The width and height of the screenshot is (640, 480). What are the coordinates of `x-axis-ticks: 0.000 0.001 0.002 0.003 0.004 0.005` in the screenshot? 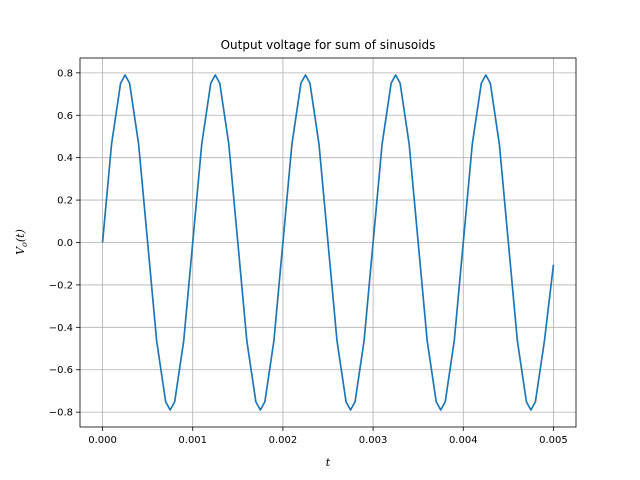 It's located at (328, 436).